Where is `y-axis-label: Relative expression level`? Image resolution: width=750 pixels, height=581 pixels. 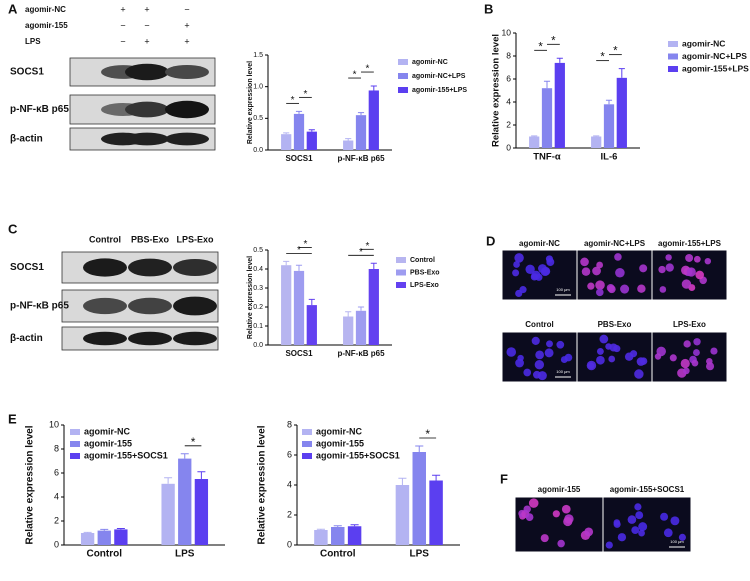 y-axis-label: Relative expression level is located at coordinates (250, 102).